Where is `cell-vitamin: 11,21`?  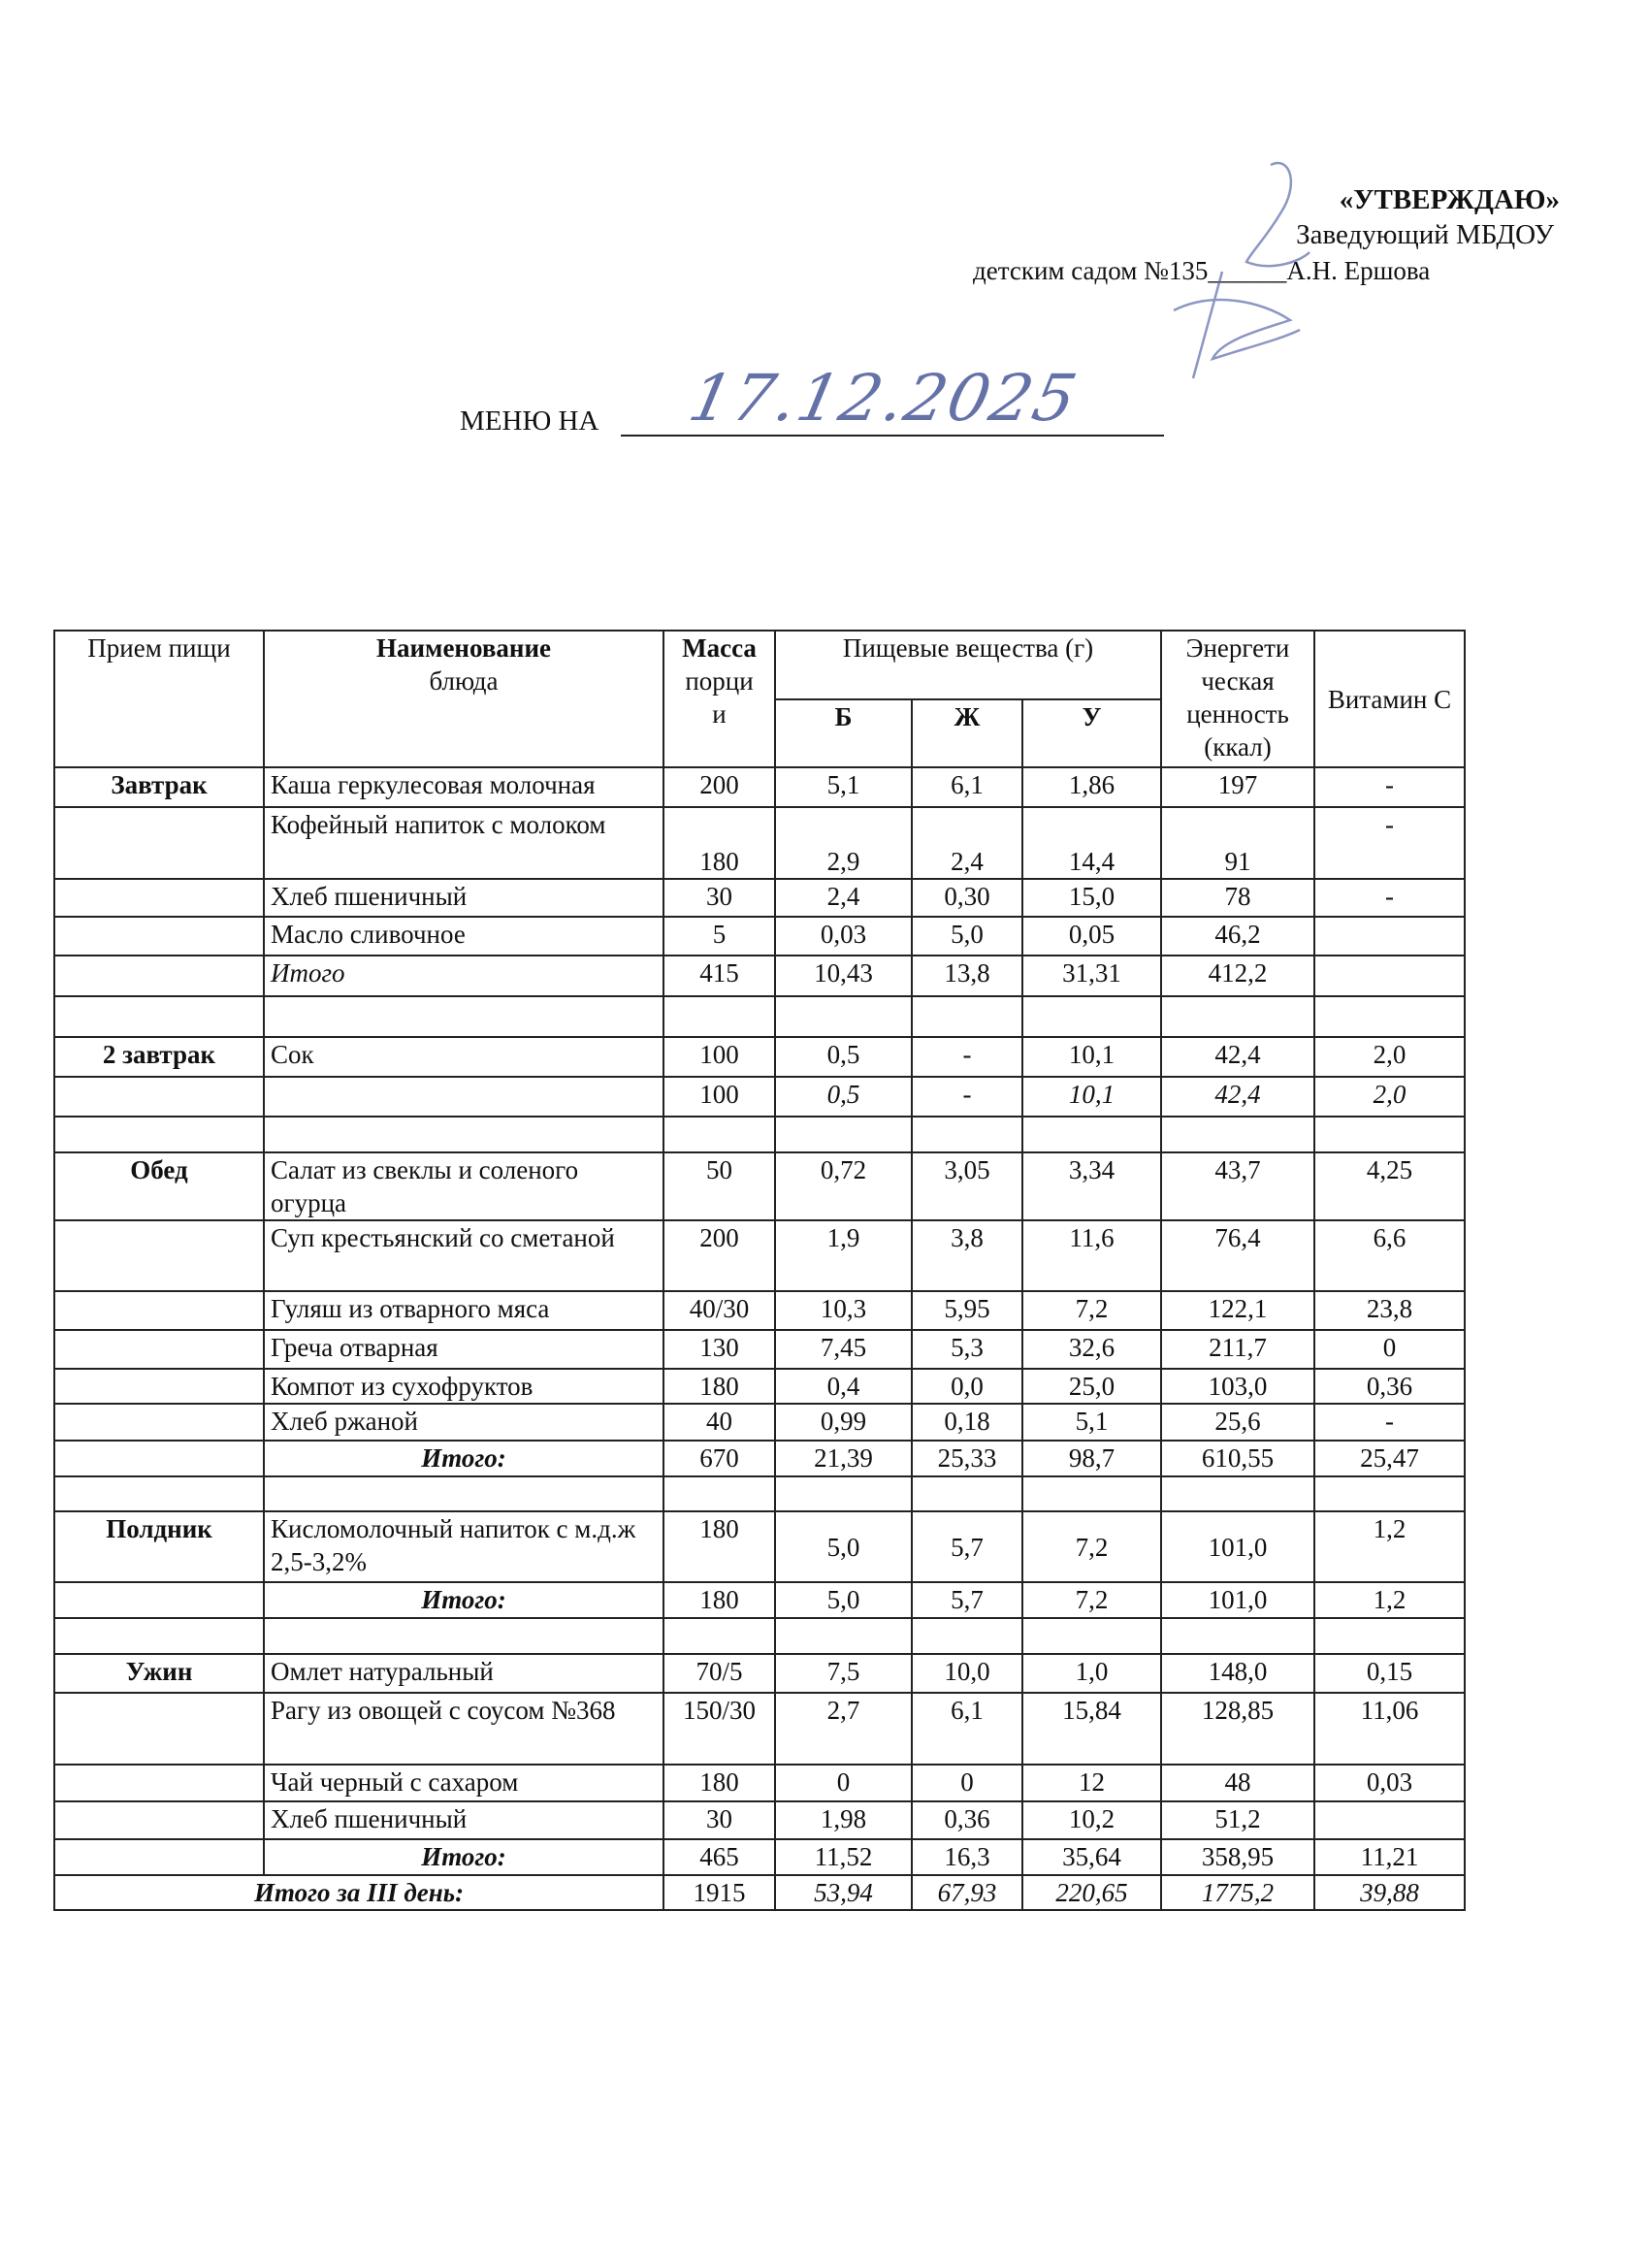 cell-vitamin: 11,21 is located at coordinates (1389, 1857).